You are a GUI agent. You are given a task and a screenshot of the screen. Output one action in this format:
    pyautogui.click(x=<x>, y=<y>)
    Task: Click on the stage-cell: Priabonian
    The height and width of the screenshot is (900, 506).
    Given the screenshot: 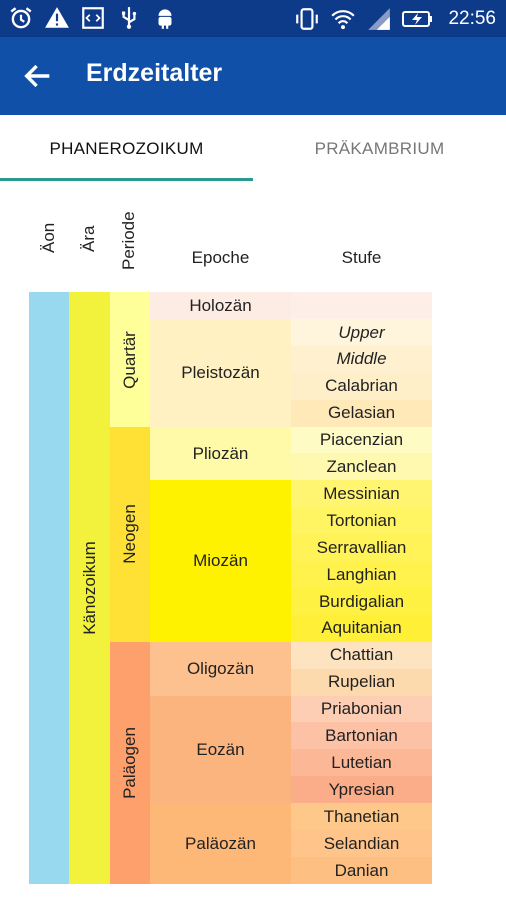 What is the action you would take?
    pyautogui.click(x=361, y=709)
    